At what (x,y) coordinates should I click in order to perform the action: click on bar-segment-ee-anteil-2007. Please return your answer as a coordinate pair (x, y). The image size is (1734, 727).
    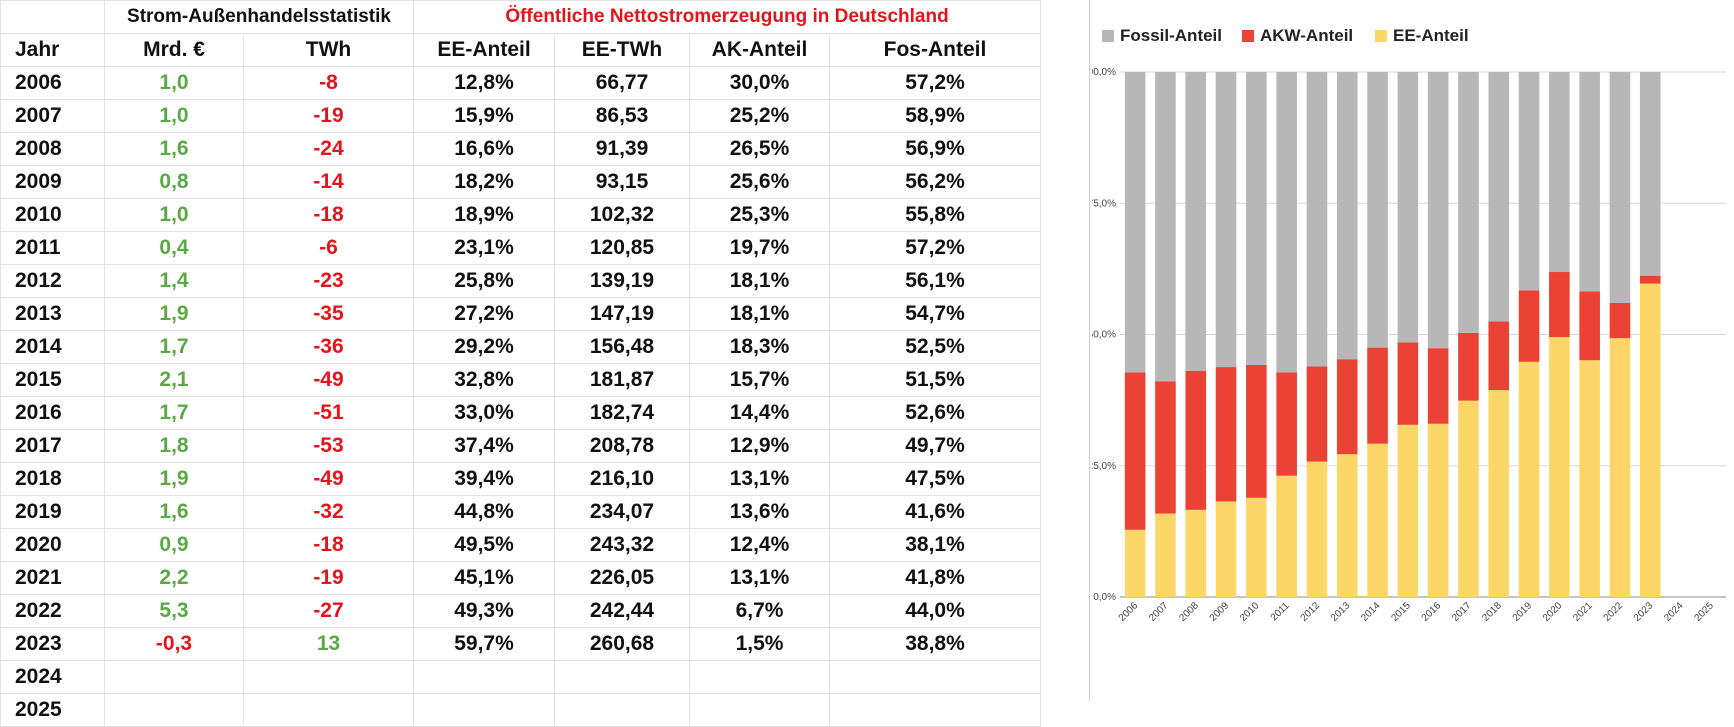
    Looking at the image, I should click on (1165, 555).